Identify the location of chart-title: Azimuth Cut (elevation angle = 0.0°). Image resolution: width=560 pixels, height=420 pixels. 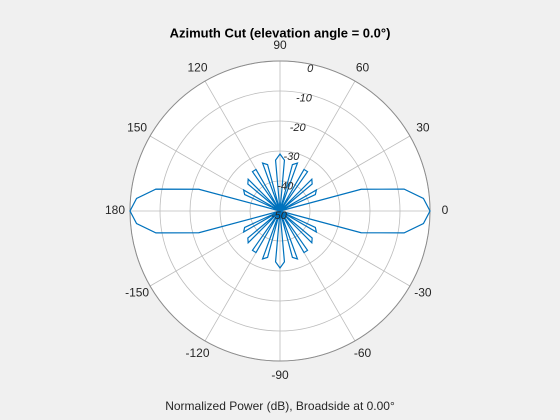
(280, 32).